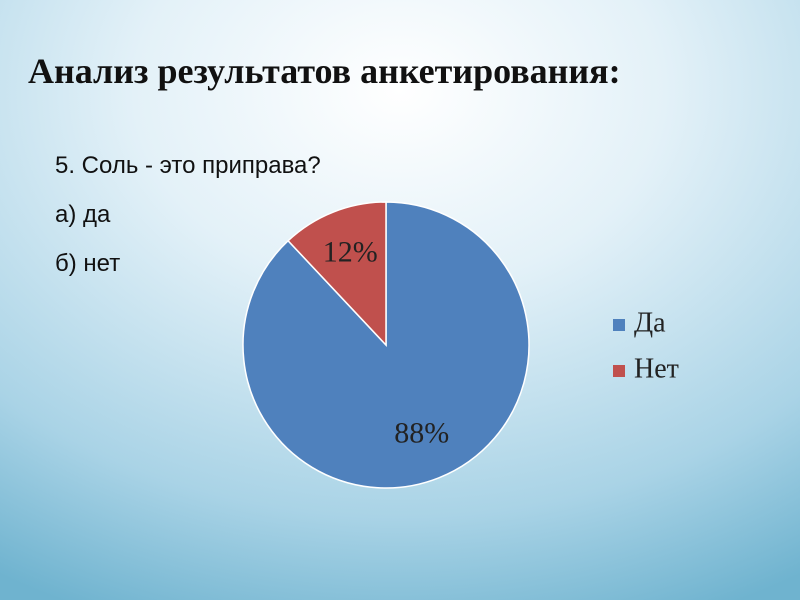 The width and height of the screenshot is (800, 600). What do you see at coordinates (650, 322) in the screenshot?
I see `legend-label: Да` at bounding box center [650, 322].